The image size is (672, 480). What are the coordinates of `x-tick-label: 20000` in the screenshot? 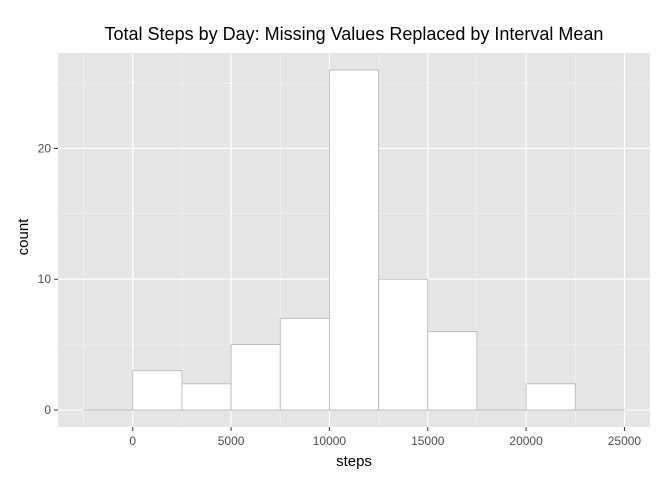 It's located at (526, 441).